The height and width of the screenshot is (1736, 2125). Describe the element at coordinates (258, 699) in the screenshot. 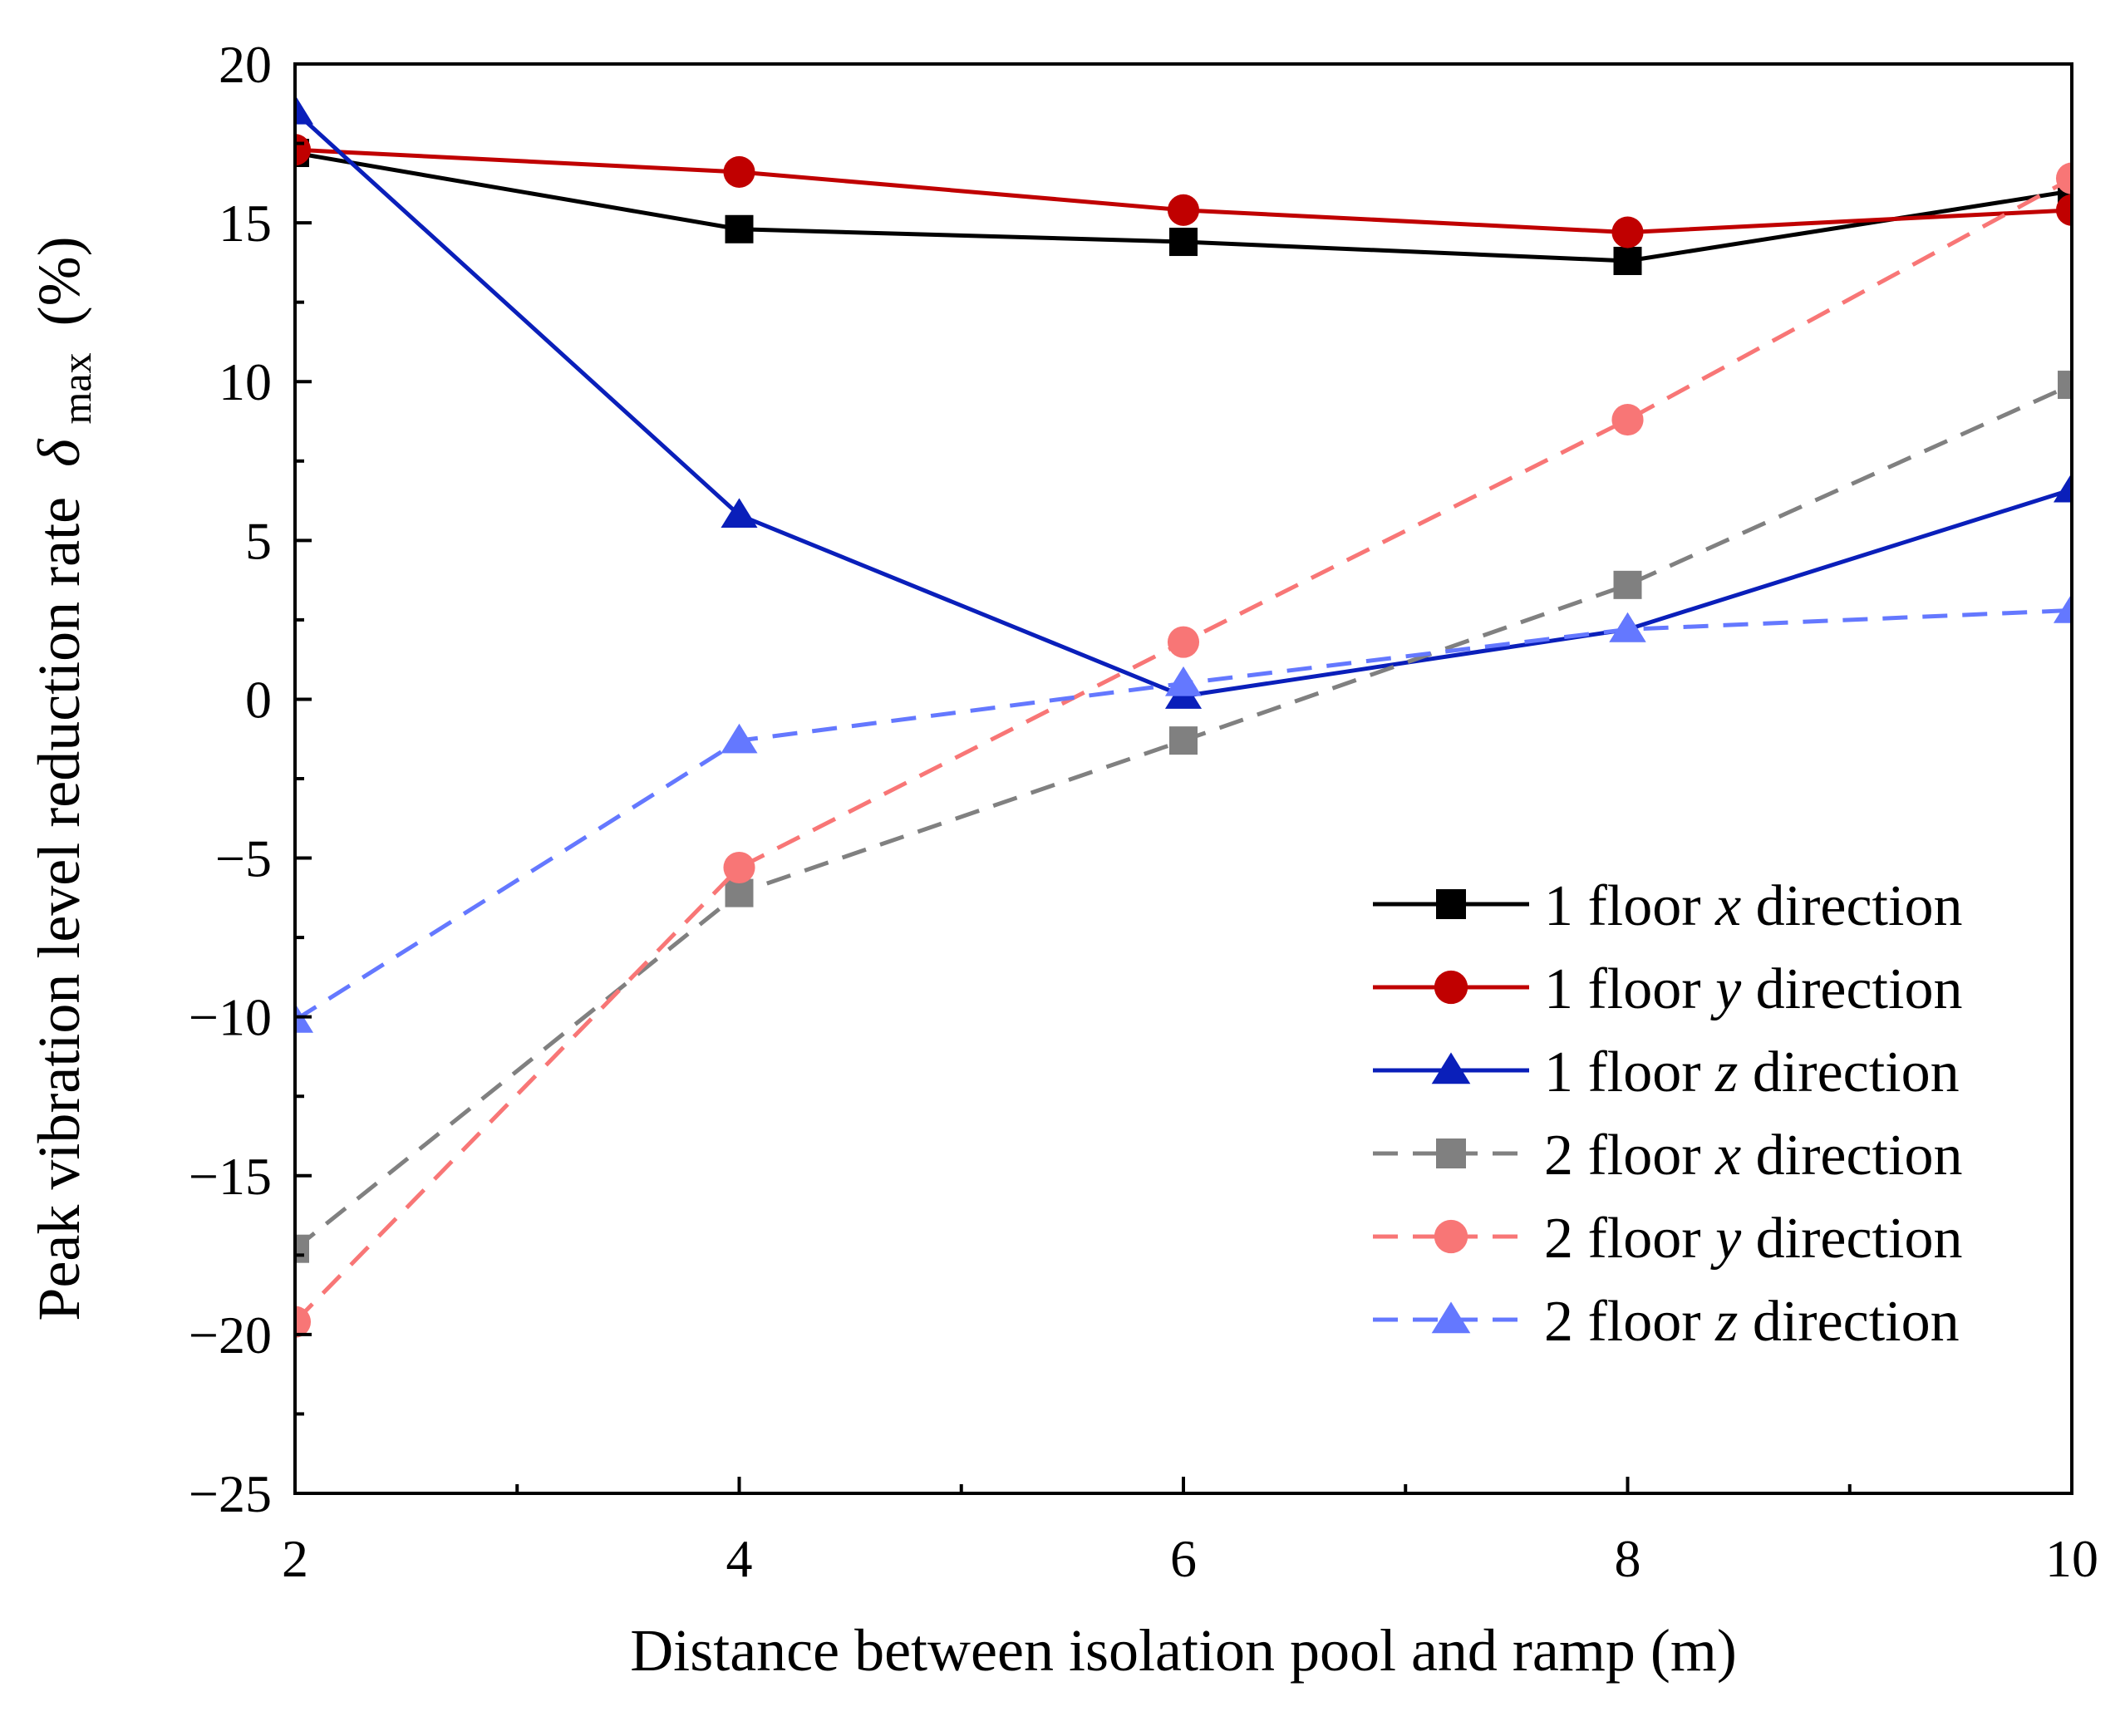

I see `y-tick-label: 0` at that location.